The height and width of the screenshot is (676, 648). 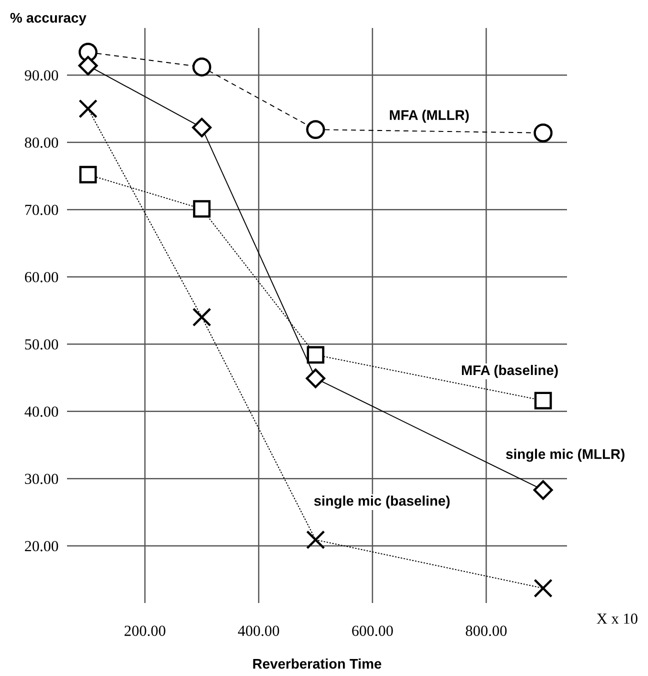 What do you see at coordinates (372, 631) in the screenshot?
I see `x-tick-label: 600.00` at bounding box center [372, 631].